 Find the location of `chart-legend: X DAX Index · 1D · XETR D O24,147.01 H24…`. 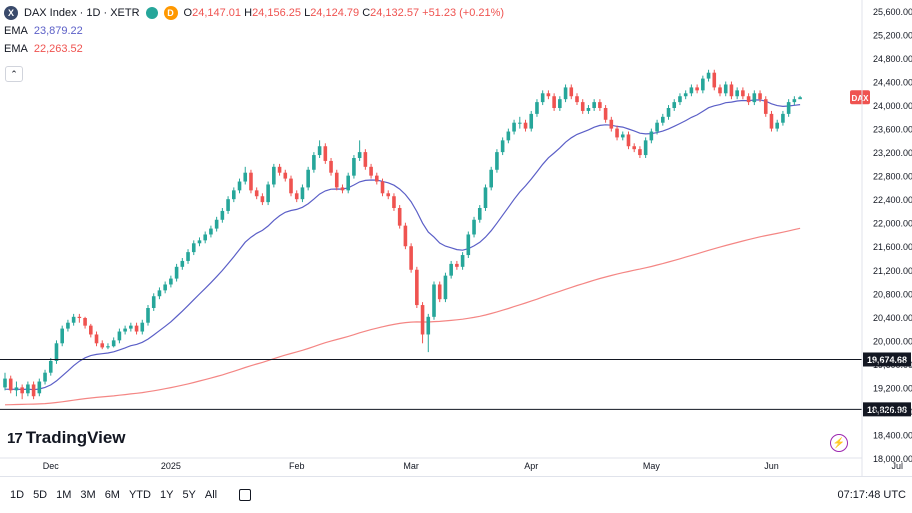

chart-legend: X DAX Index · 1D · XETR D O24,147.01 H24… is located at coordinates (254, 31).